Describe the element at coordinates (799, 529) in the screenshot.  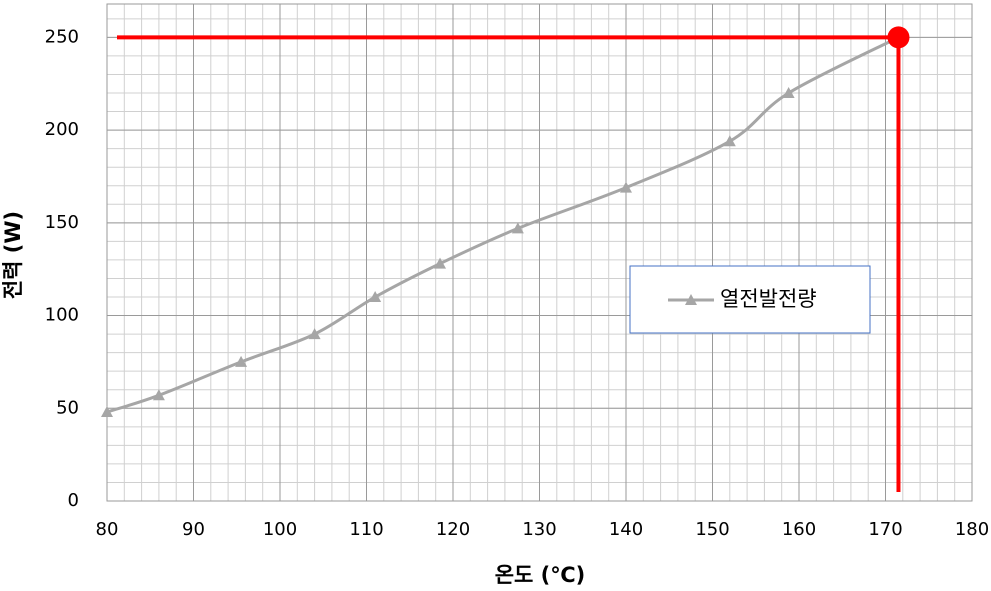
I see `x-tick-label: 160` at that location.